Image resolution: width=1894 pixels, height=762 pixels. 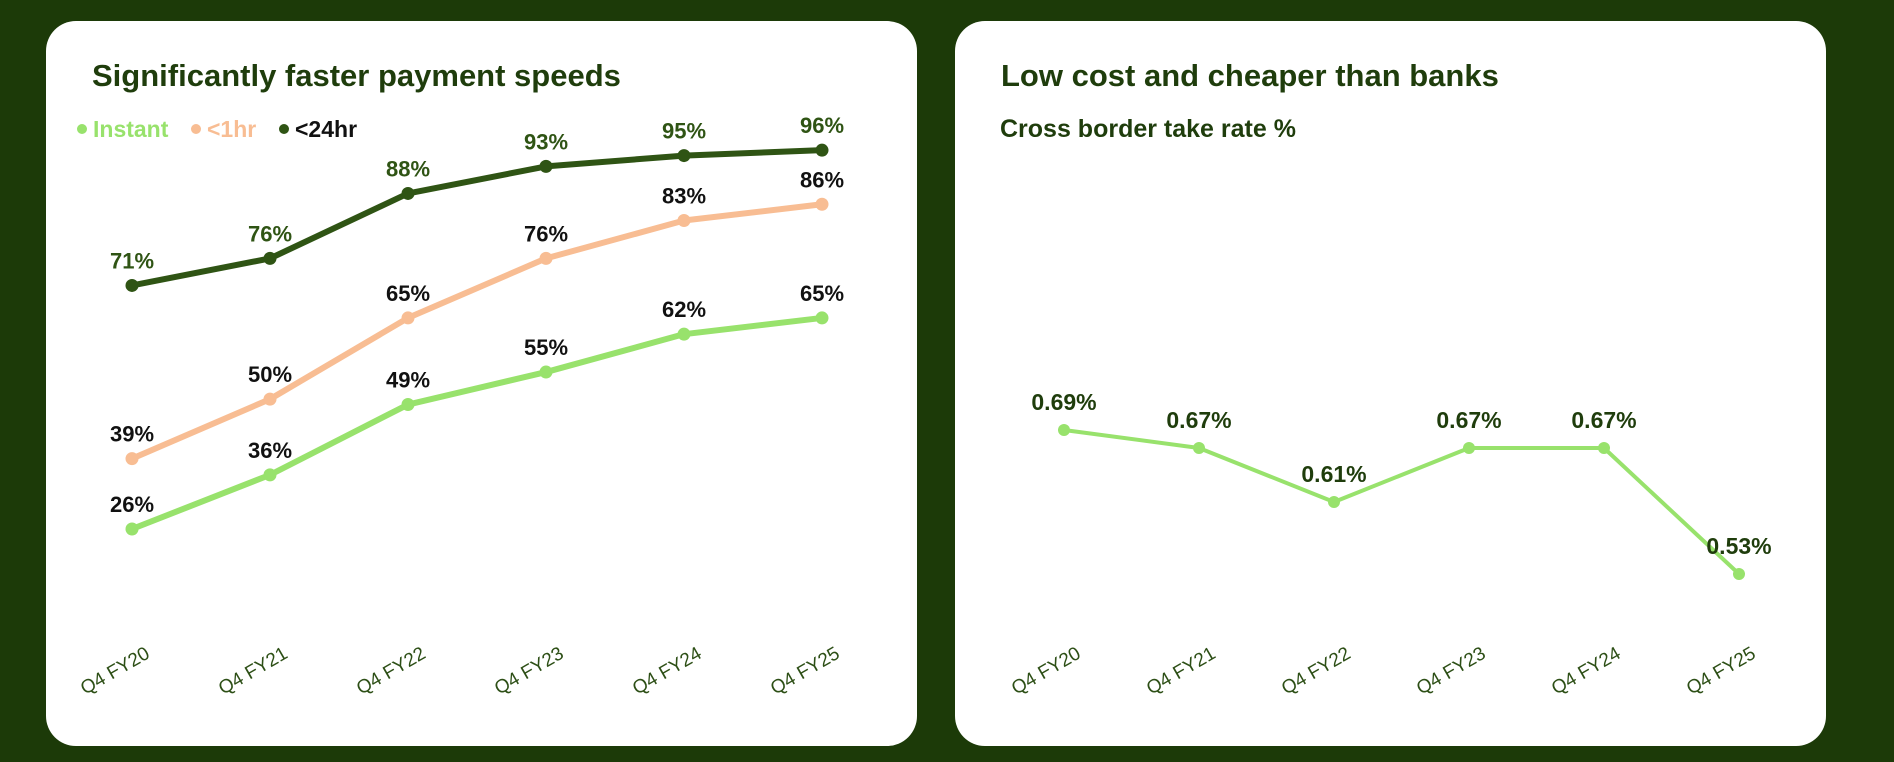 I want to click on data-label-1hr-4: 76%, so click(x=546, y=233).